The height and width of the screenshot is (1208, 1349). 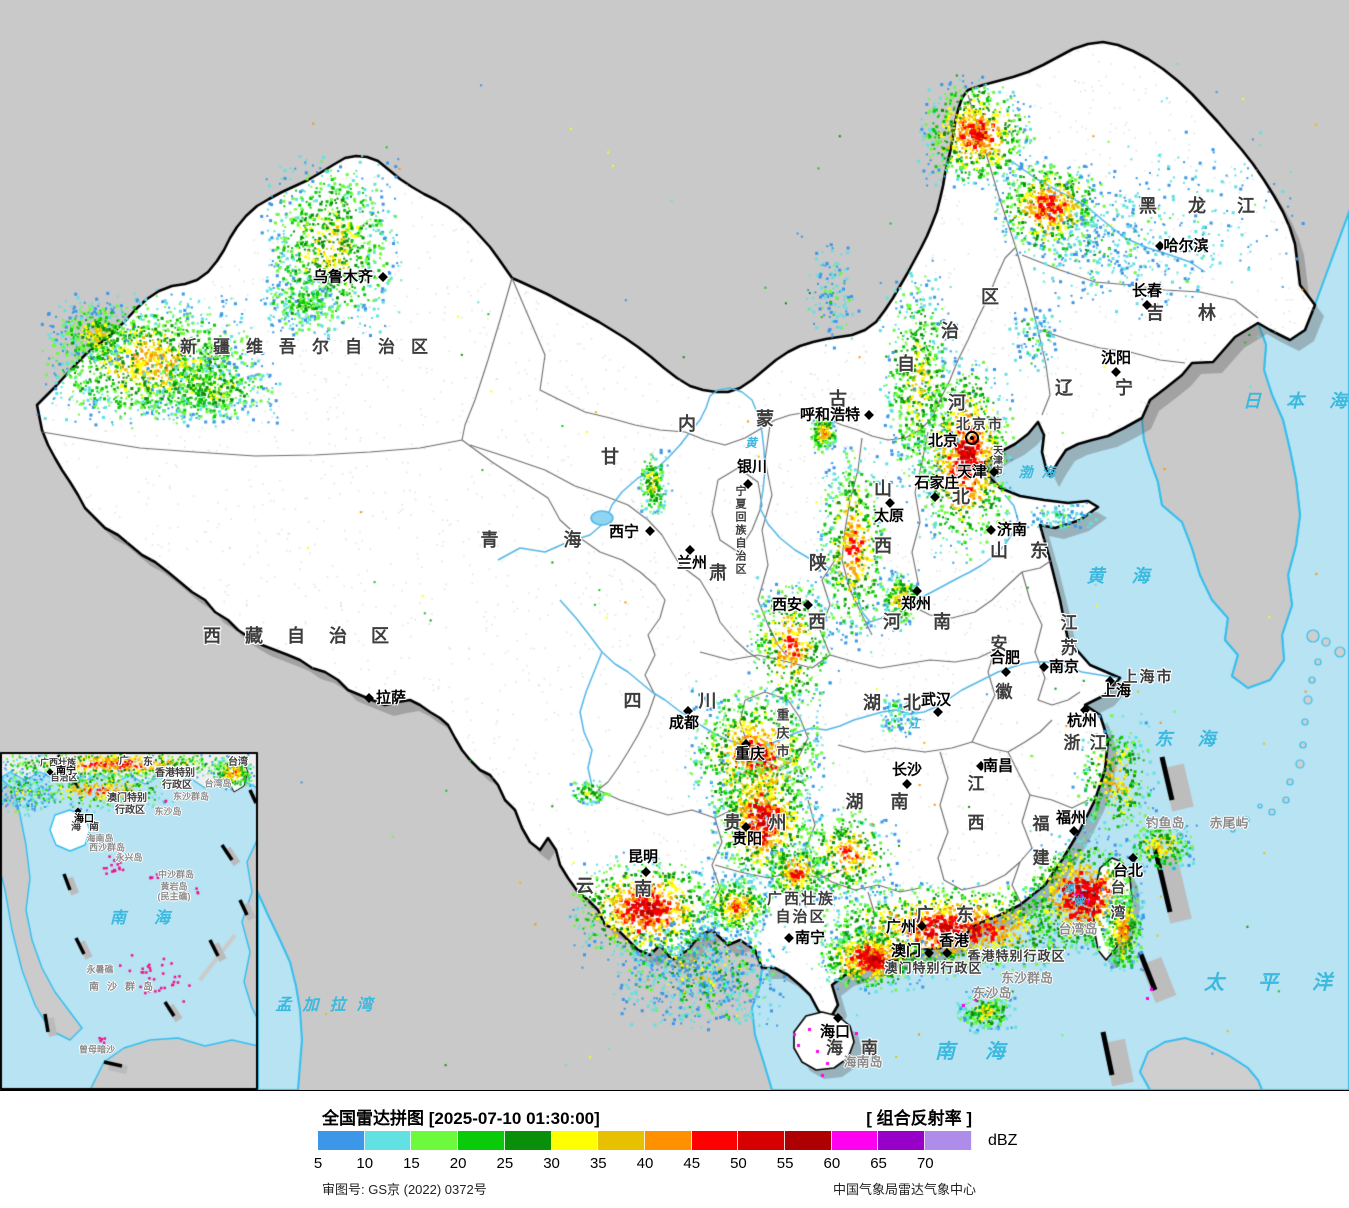 What do you see at coordinates (404, 1189) in the screenshot?
I see `map-license-number: 审图号: GS京 (2022) 0372号` at bounding box center [404, 1189].